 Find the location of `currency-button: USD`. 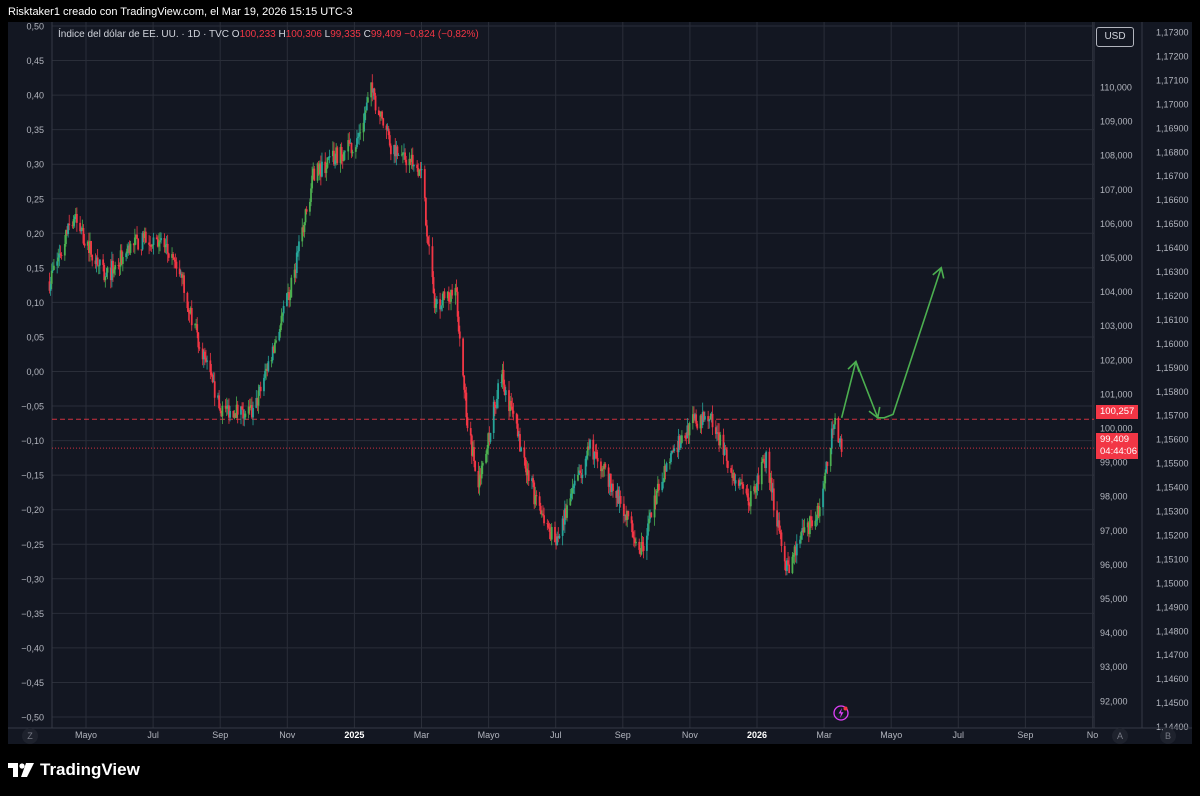

currency-button: USD is located at coordinates (1115, 37).